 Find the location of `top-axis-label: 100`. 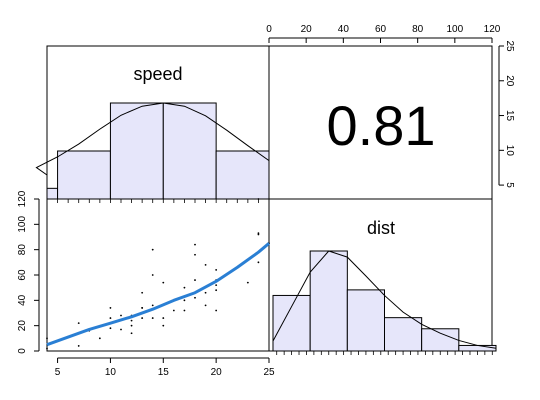

top-axis-label: 100 is located at coordinates (454, 29).